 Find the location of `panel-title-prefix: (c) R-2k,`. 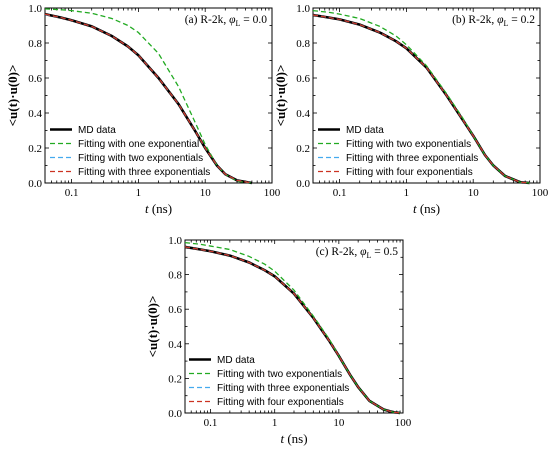

panel-title-prefix: (c) R-2k, is located at coordinates (338, 252).